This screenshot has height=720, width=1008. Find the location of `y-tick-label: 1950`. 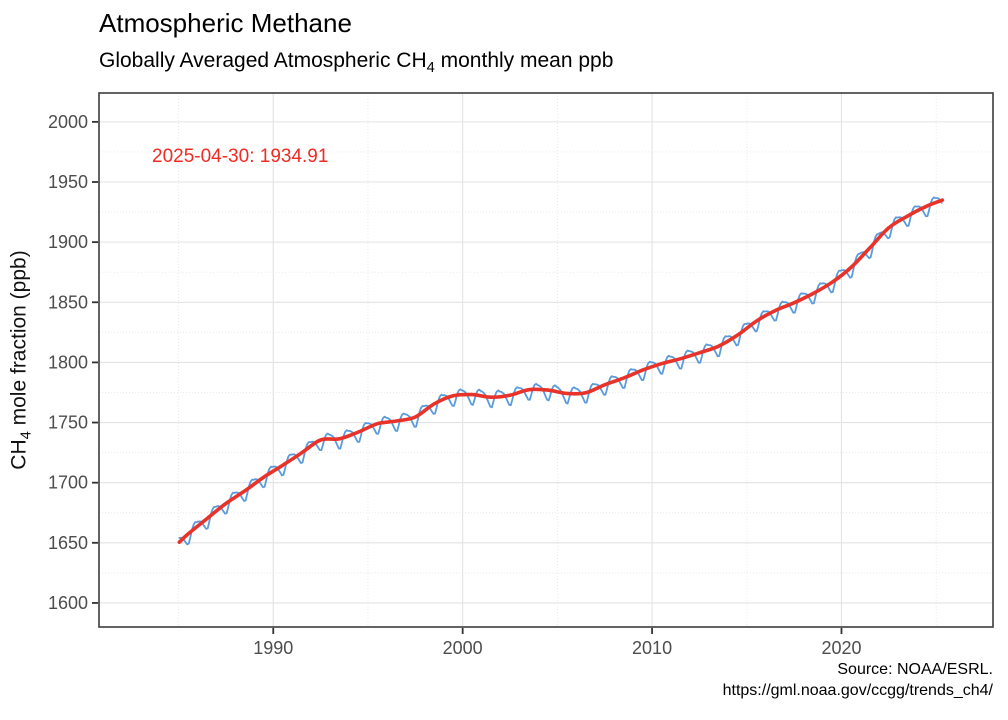

y-tick-label: 1950 is located at coordinates (68, 182).